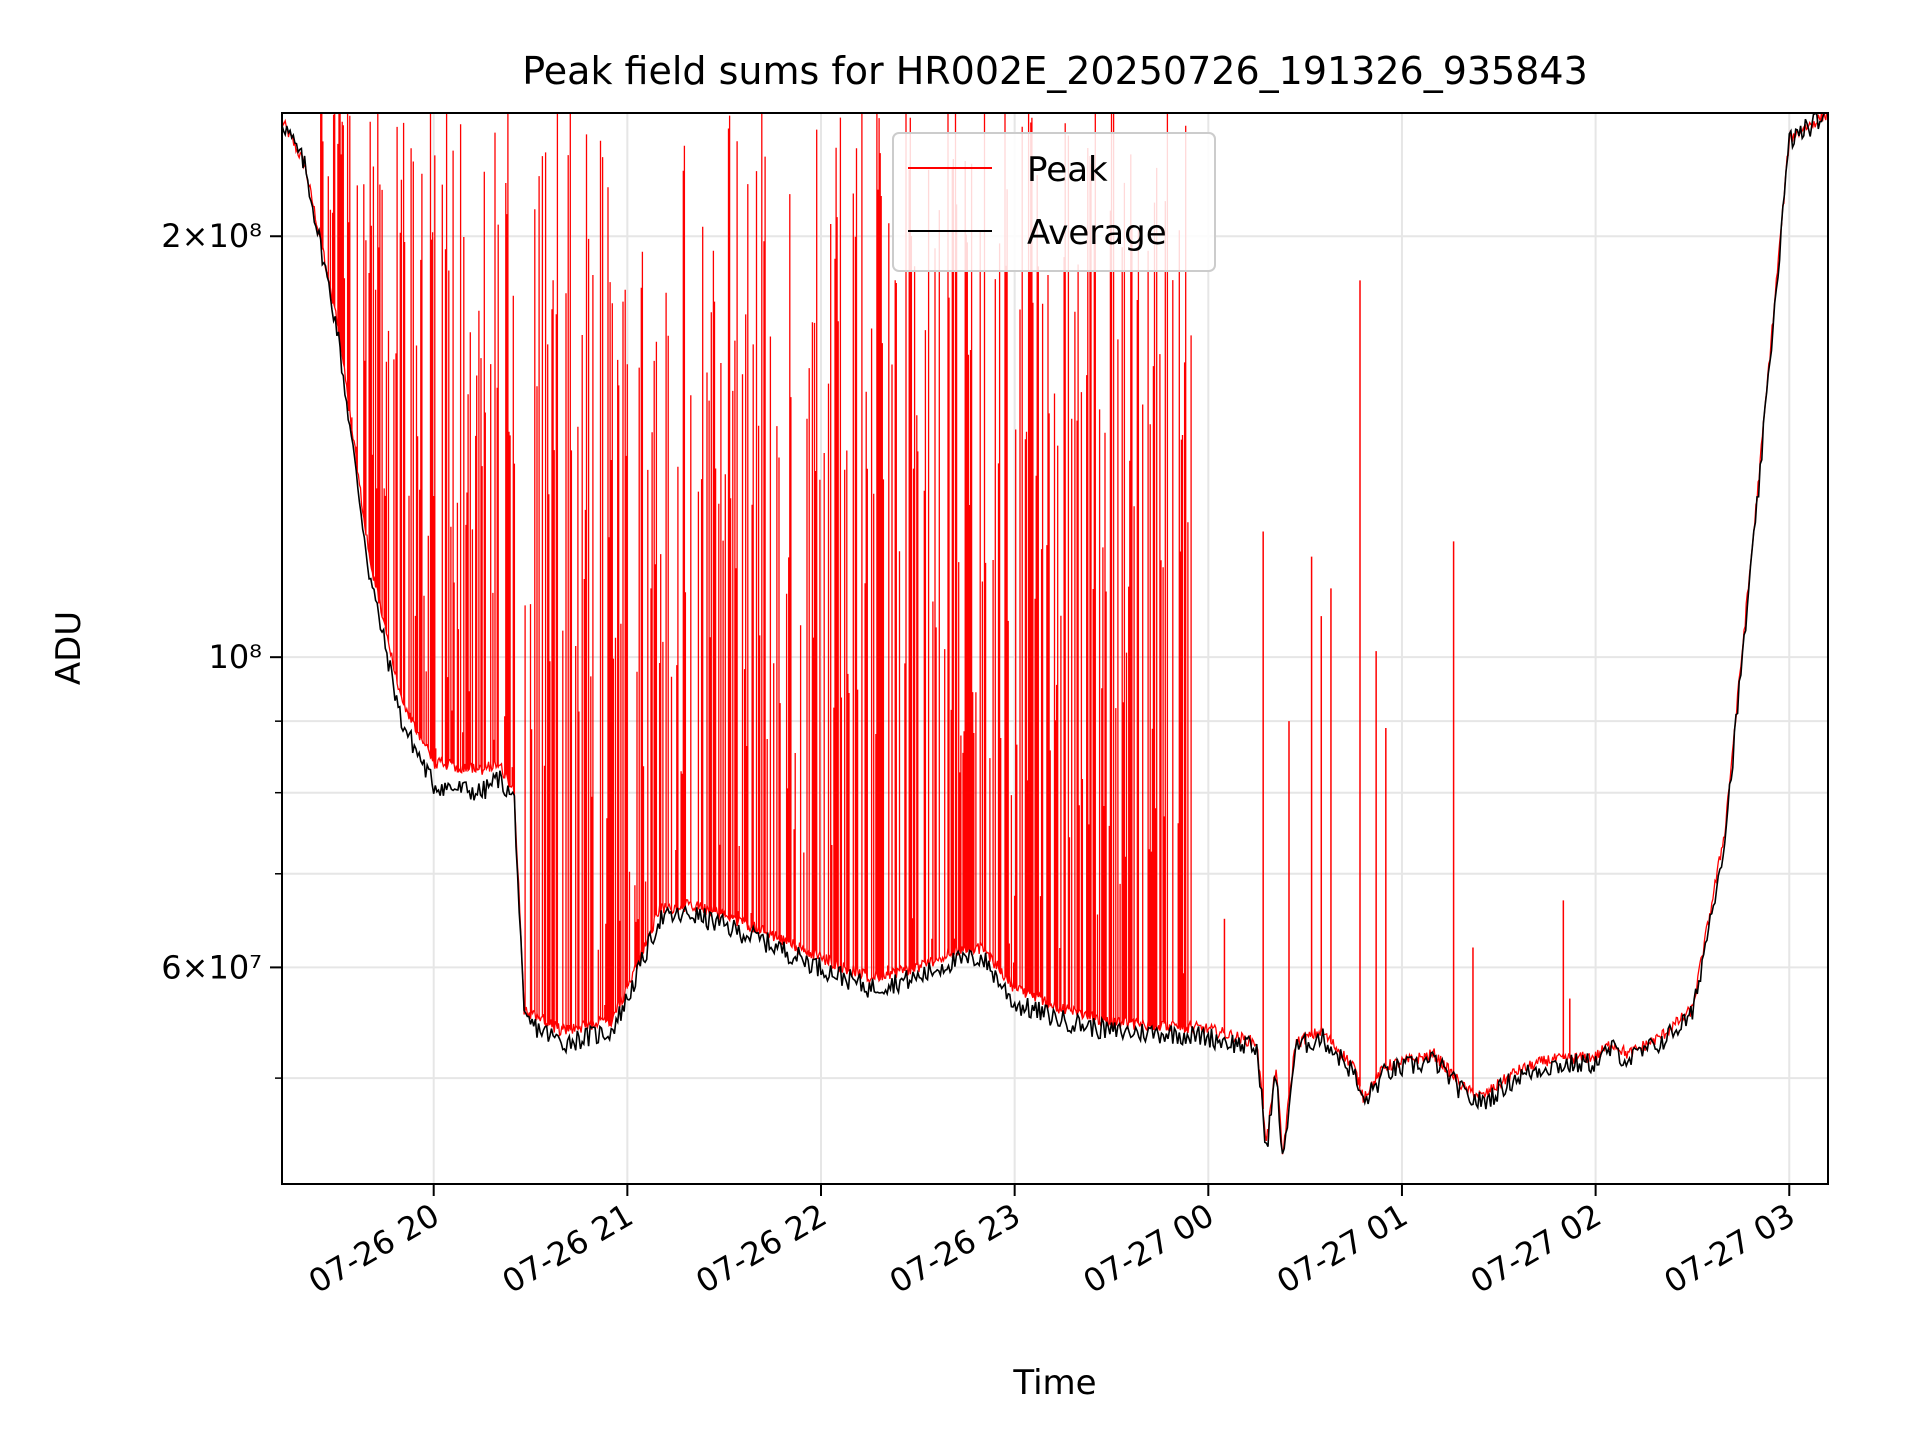  What do you see at coordinates (1067, 170) in the screenshot?
I see `legend-peak-label: Peak` at bounding box center [1067, 170].